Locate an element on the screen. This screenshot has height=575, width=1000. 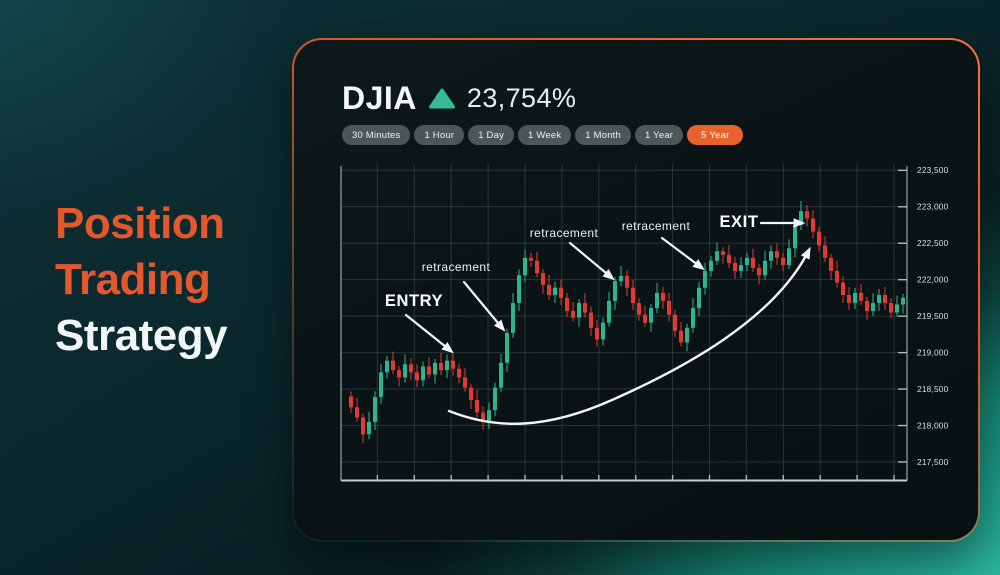
timeframe-button-1-hour: 1 Hour is located at coordinates (439, 135).